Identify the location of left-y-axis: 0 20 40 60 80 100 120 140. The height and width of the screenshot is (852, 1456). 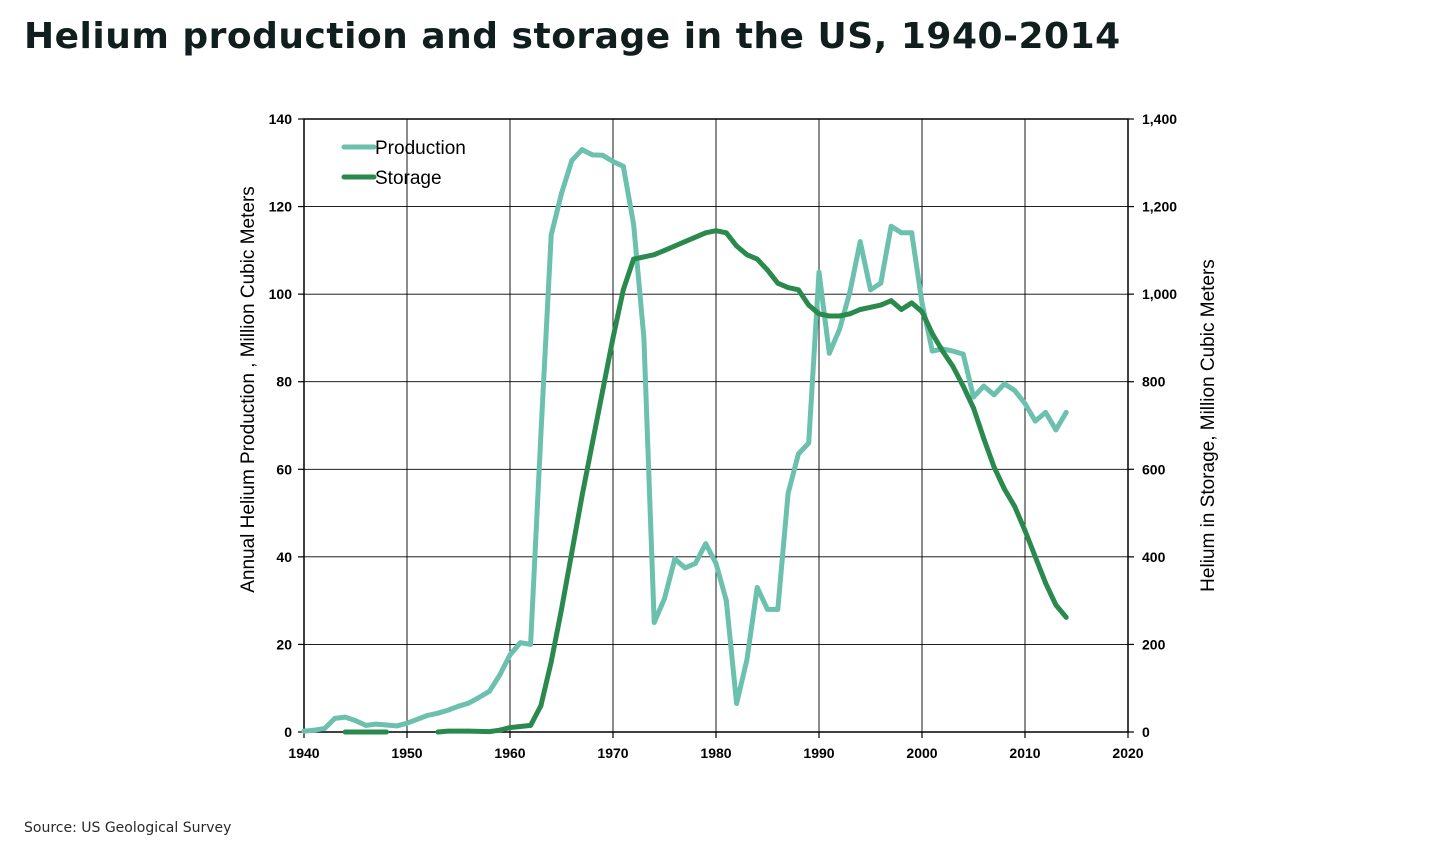
(286, 425).